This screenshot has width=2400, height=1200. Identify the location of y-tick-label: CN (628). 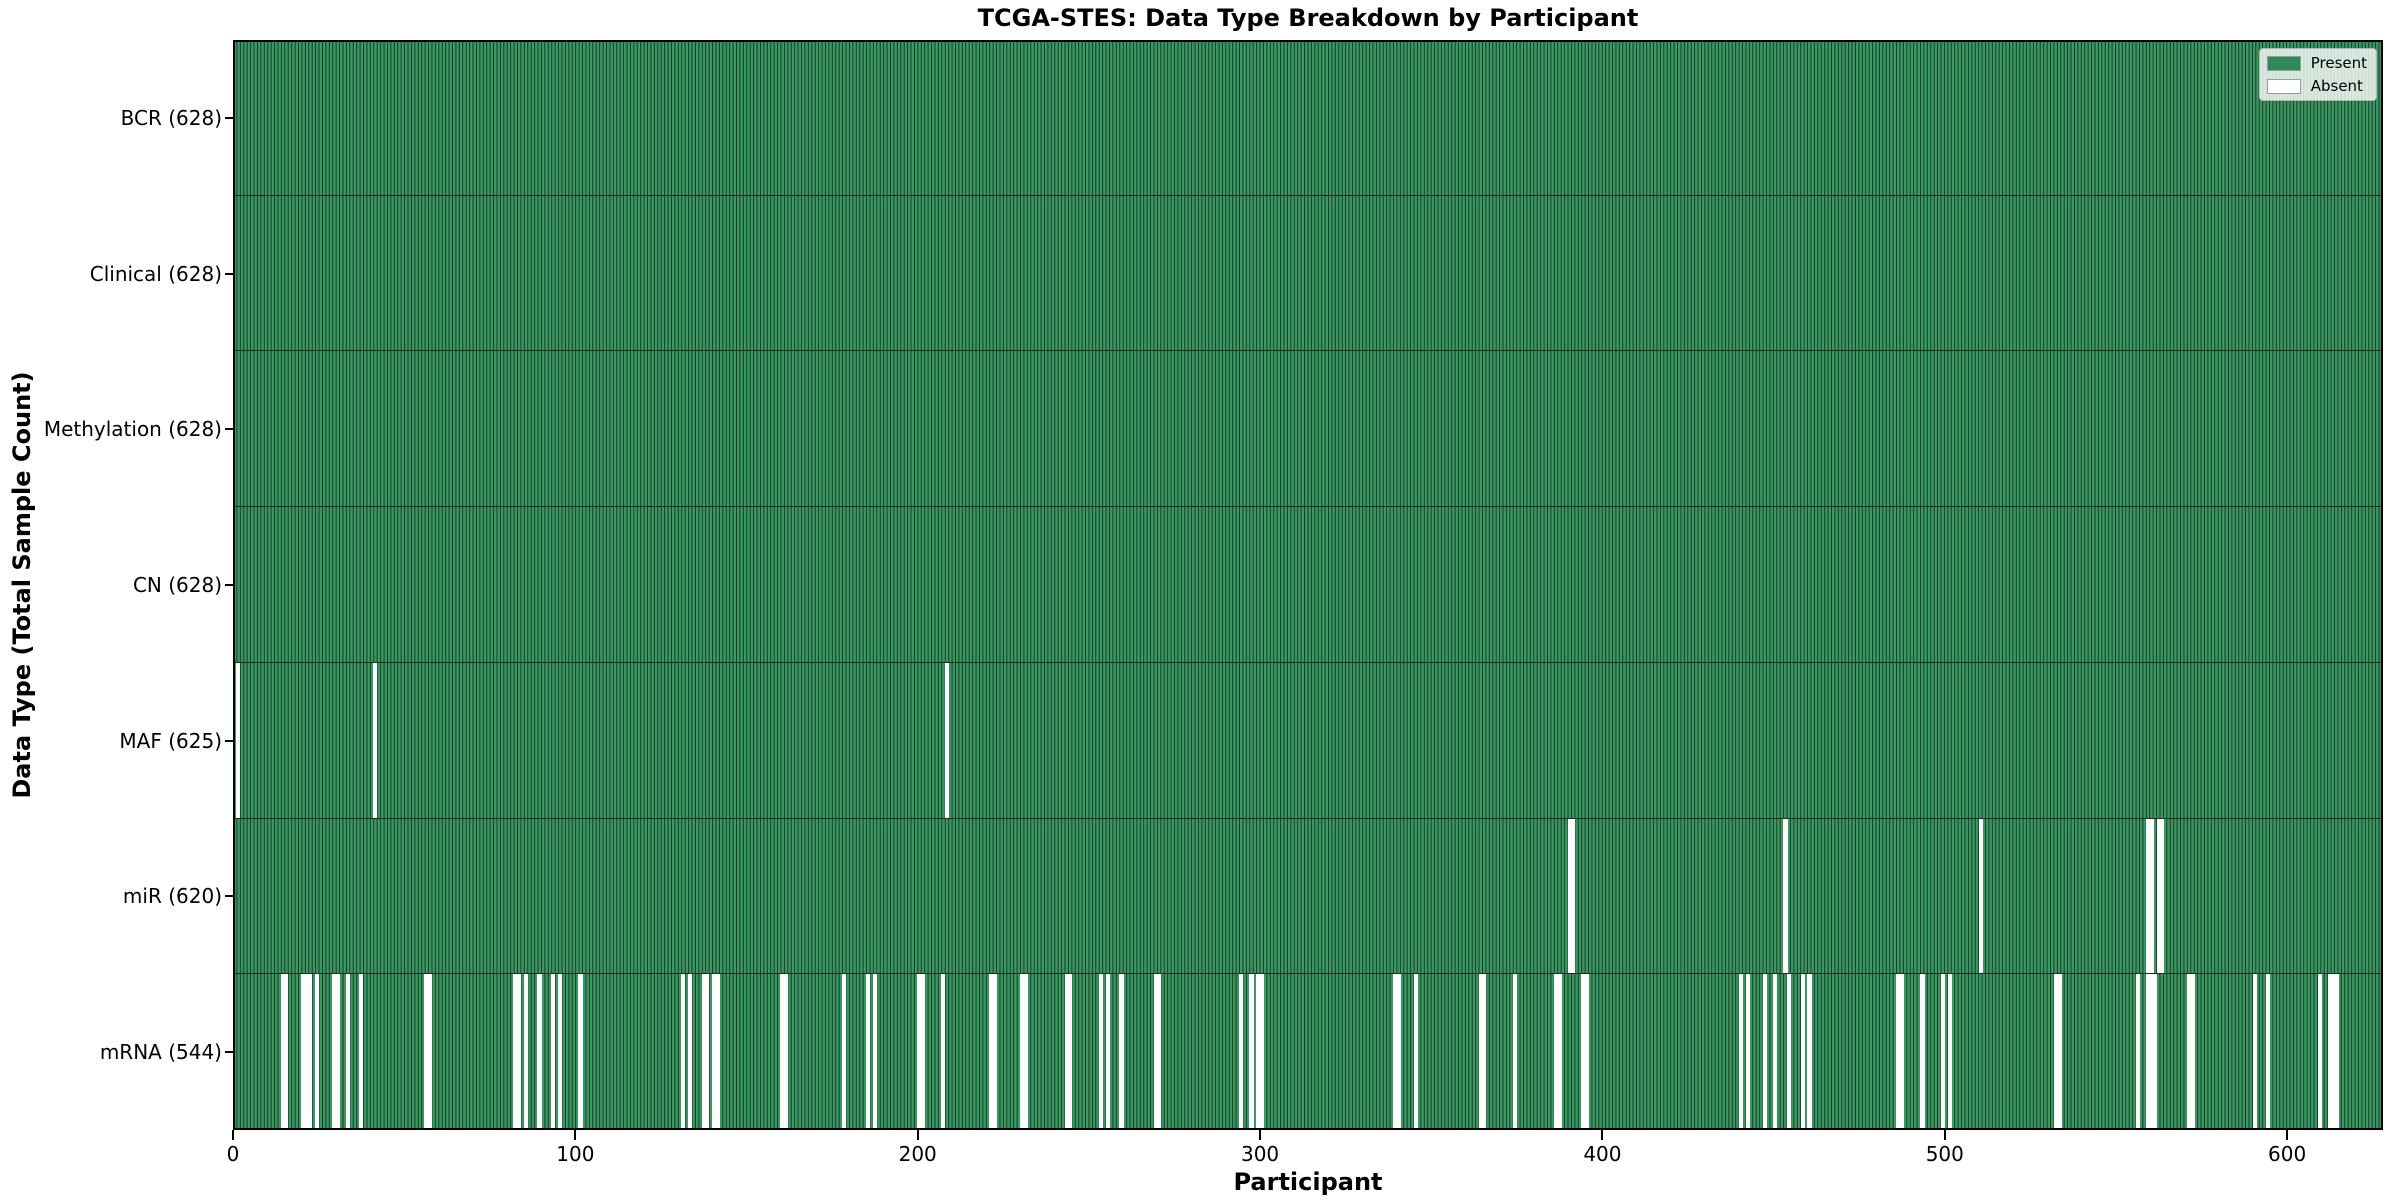
(177, 585).